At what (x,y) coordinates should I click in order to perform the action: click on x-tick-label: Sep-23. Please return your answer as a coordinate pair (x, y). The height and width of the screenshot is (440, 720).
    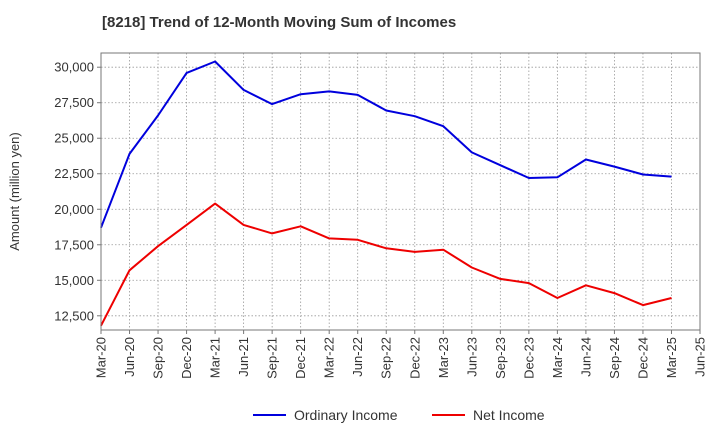
    Looking at the image, I should click on (500, 358).